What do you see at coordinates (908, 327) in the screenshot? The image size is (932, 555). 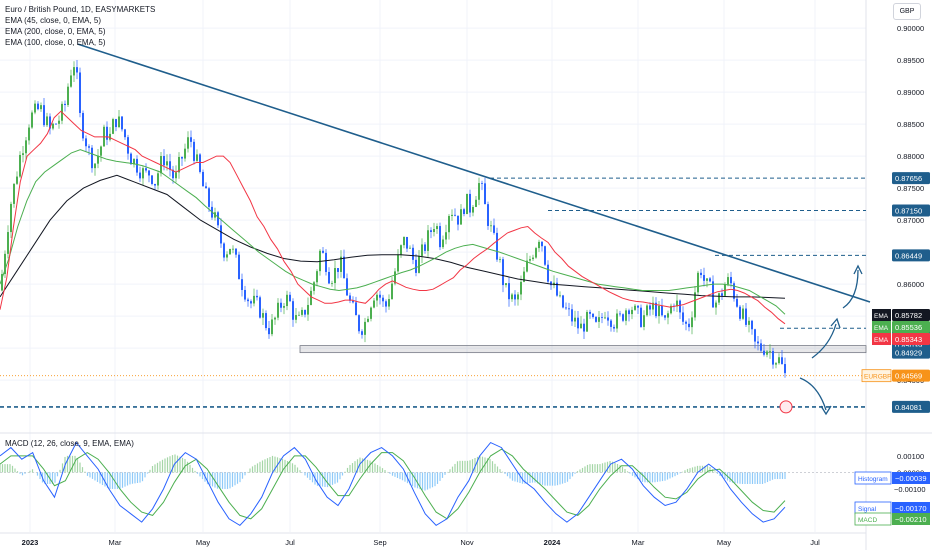 I see `ema-tag-2-value: 0.85536` at bounding box center [908, 327].